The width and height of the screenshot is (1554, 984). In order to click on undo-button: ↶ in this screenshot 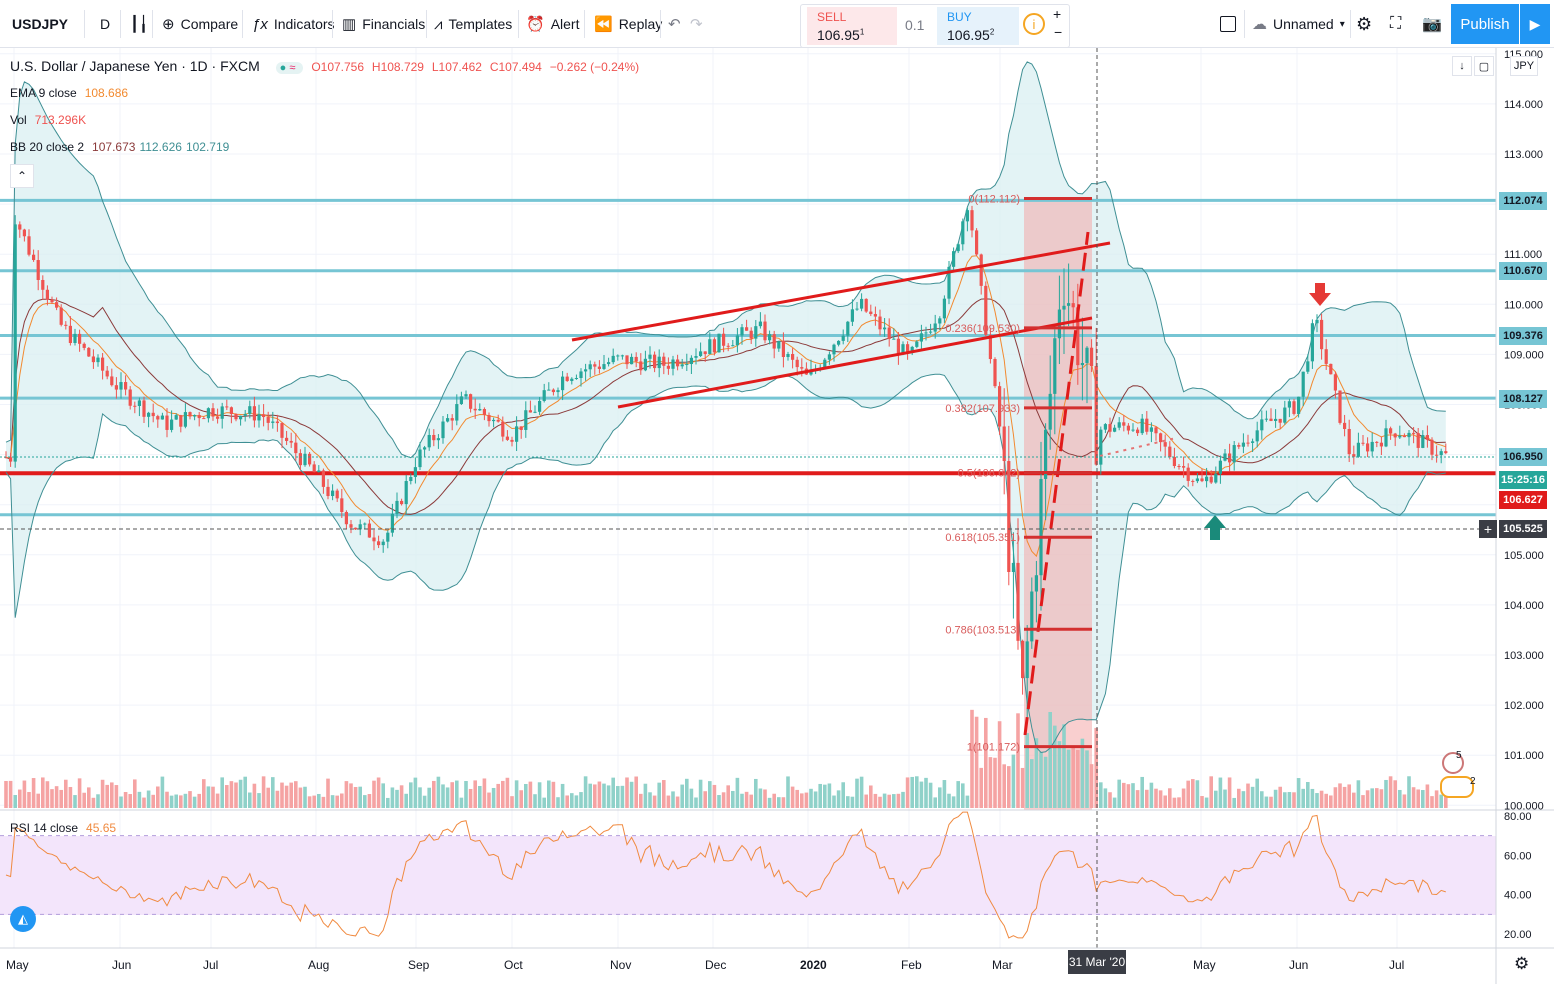, I will do `click(674, 24)`.